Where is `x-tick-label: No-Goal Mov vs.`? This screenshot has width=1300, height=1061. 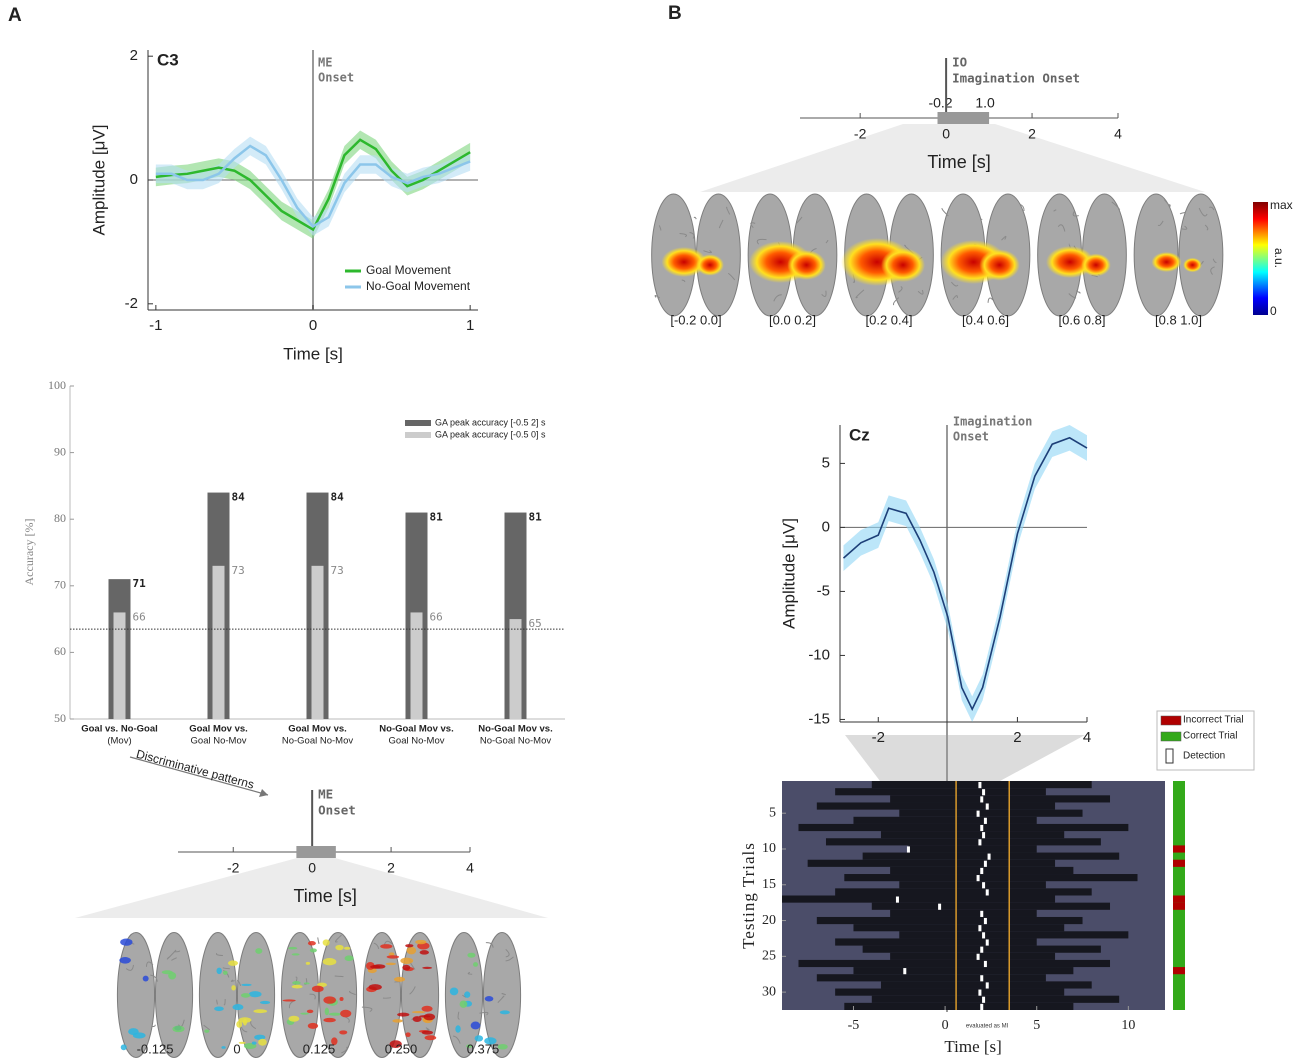
x-tick-label: No-Goal Mov vs. is located at coordinates (416, 729).